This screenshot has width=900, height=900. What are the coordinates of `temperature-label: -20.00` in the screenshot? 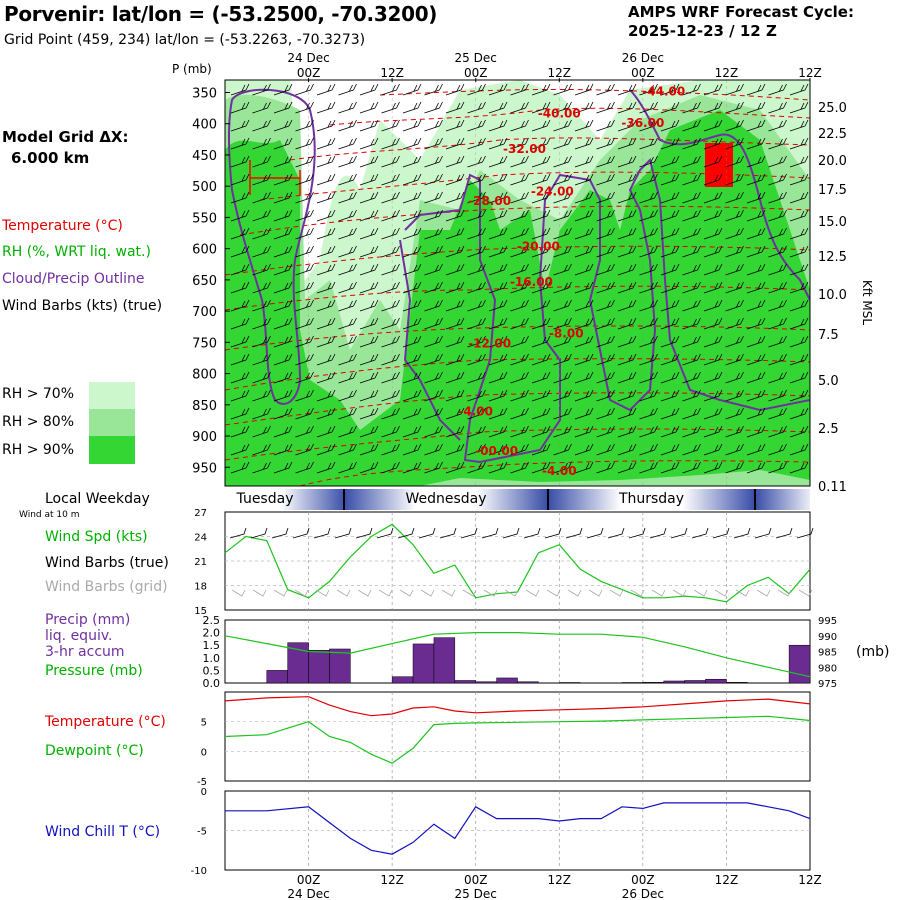 It's located at (538, 247).